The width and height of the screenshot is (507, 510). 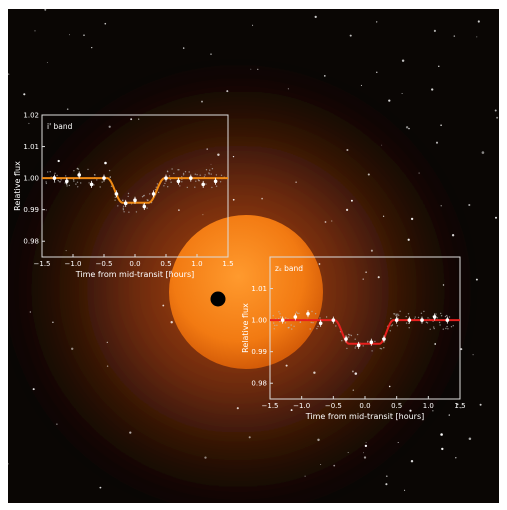 I want to click on x-tick-label: 1.5, so click(x=459, y=406).